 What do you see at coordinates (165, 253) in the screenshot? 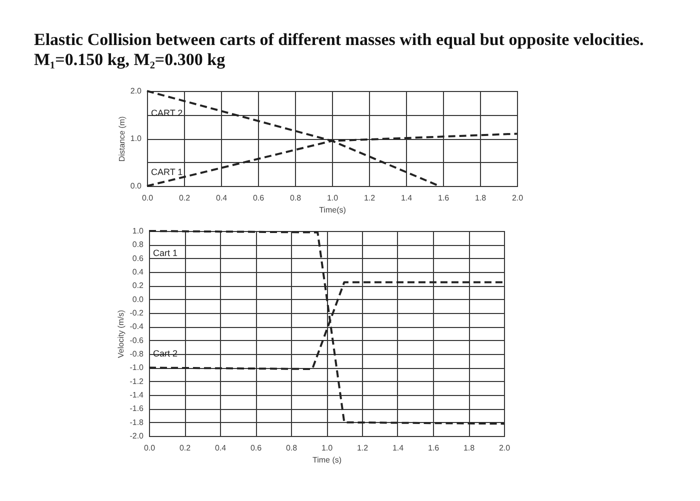
I see `series-label: Cart 1` at bounding box center [165, 253].